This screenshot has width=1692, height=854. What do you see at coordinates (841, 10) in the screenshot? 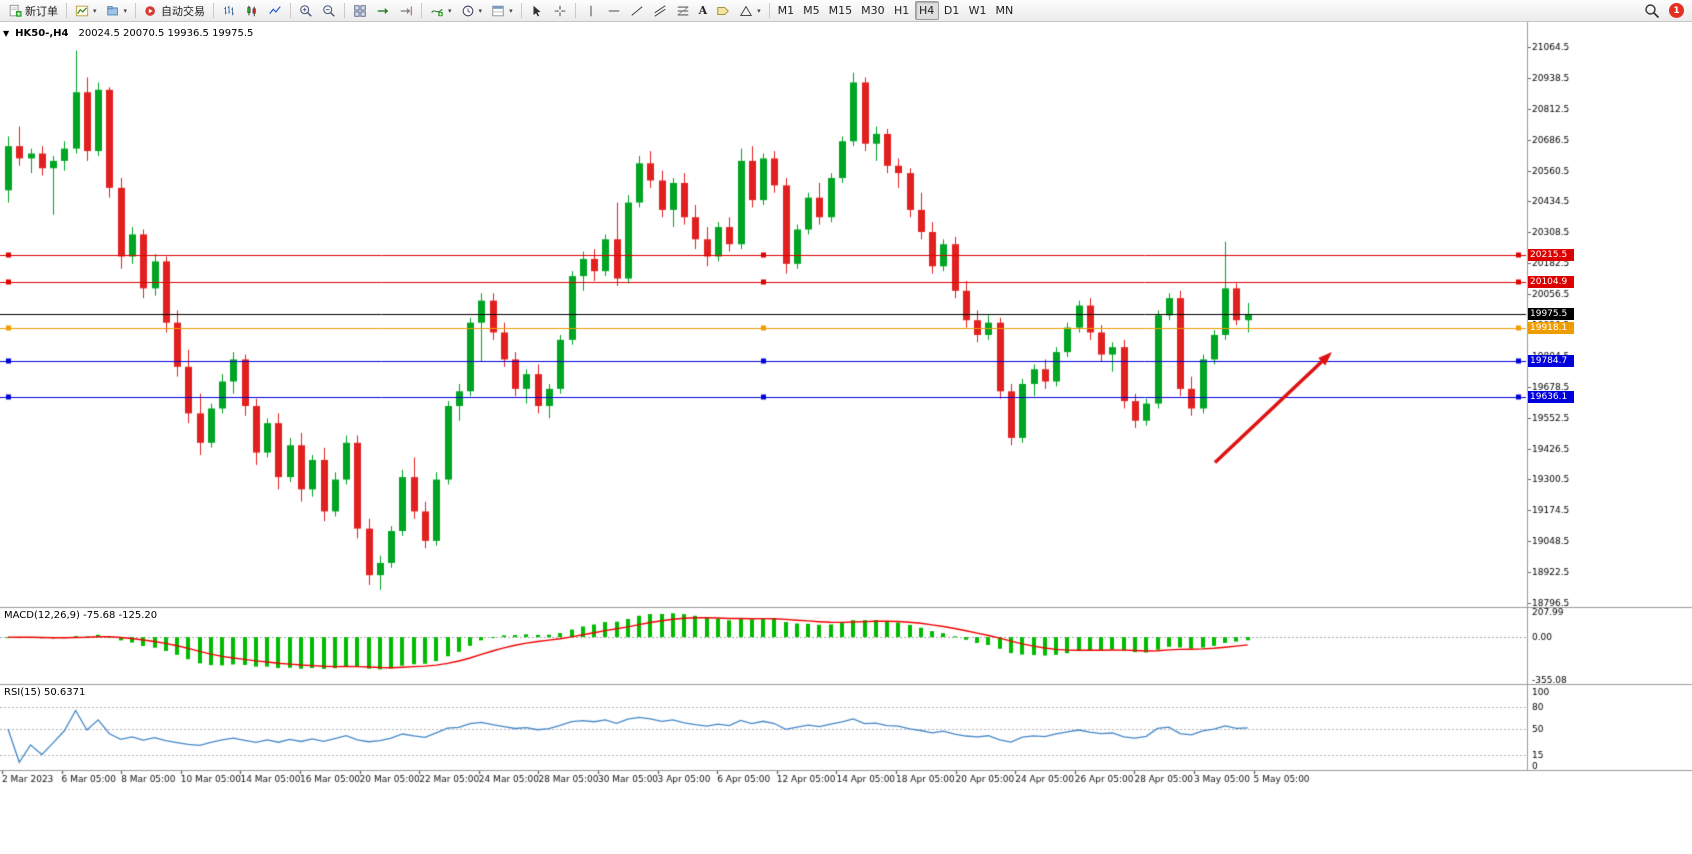
I see `timeframe-m15-button: M15` at bounding box center [841, 10].